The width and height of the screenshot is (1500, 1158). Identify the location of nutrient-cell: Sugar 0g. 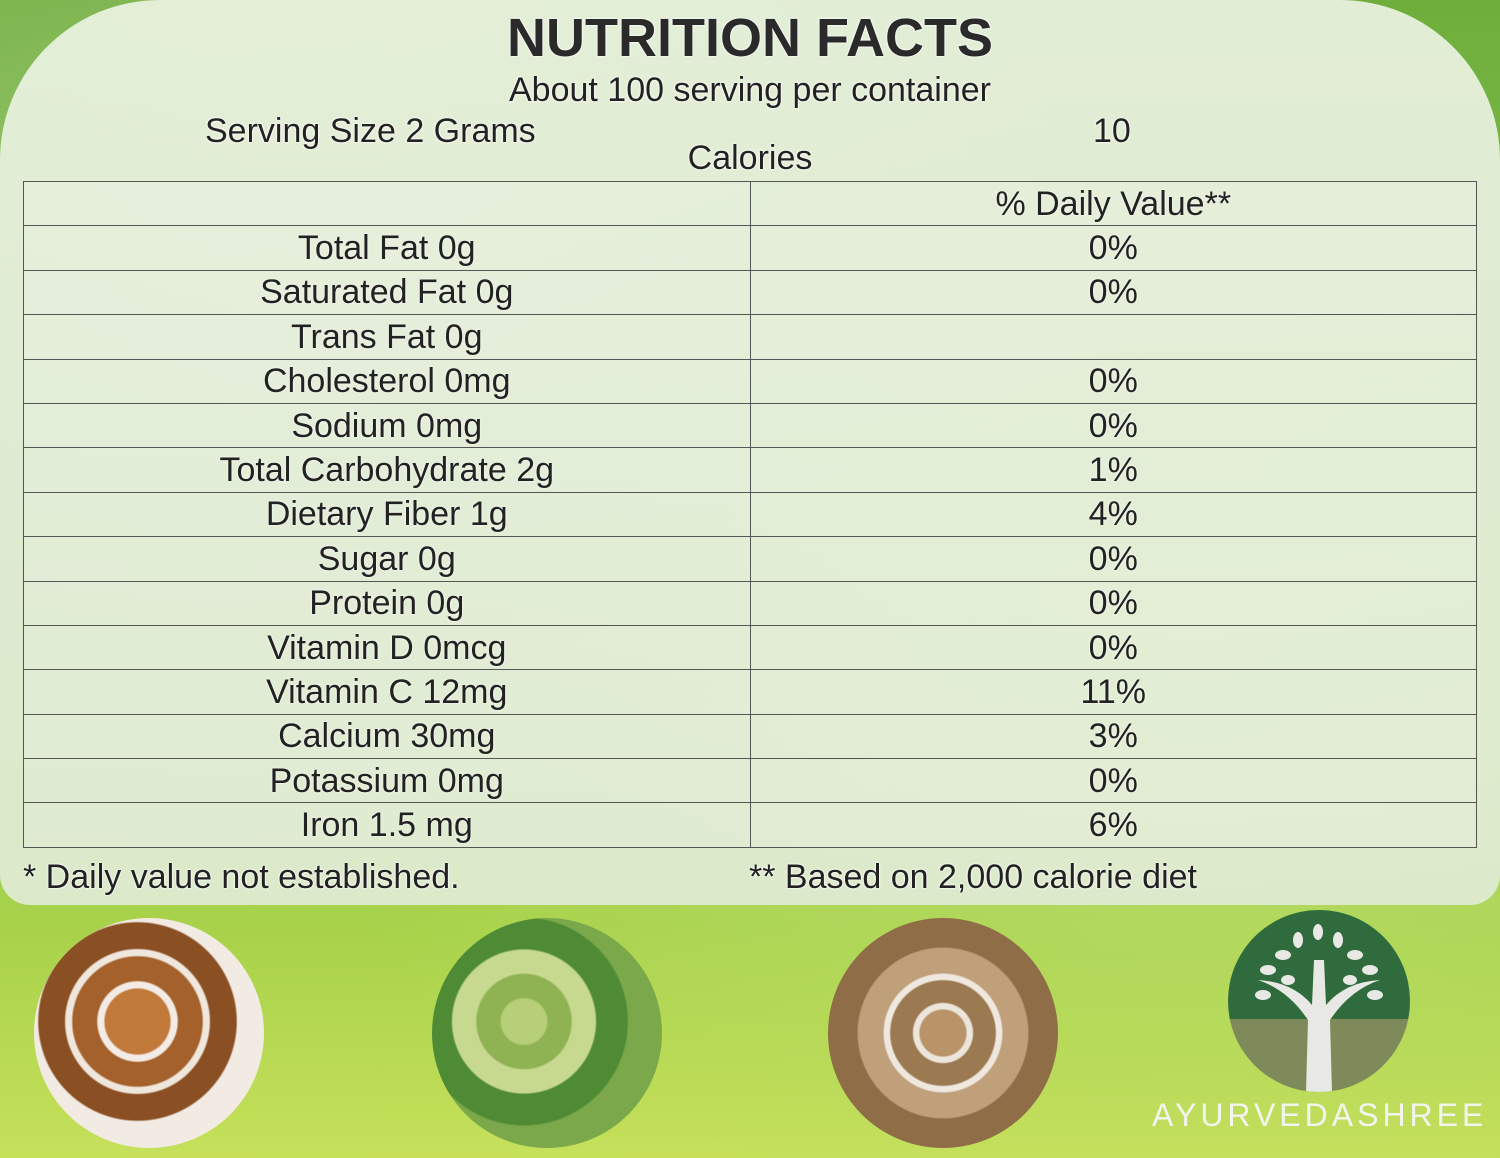
(387, 559).